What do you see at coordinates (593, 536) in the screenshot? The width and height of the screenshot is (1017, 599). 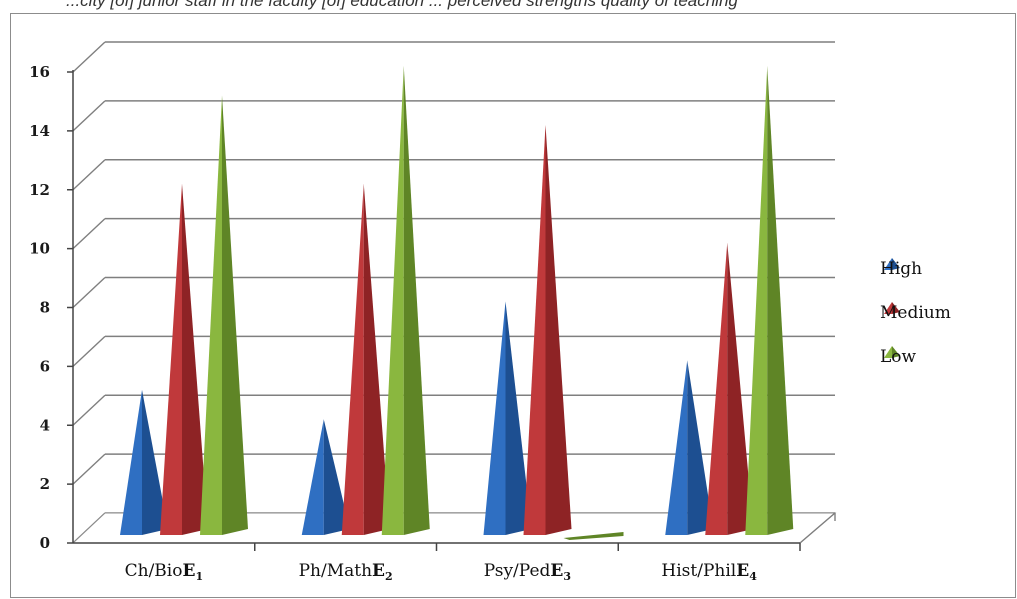 I see `cone-flat-low` at bounding box center [593, 536].